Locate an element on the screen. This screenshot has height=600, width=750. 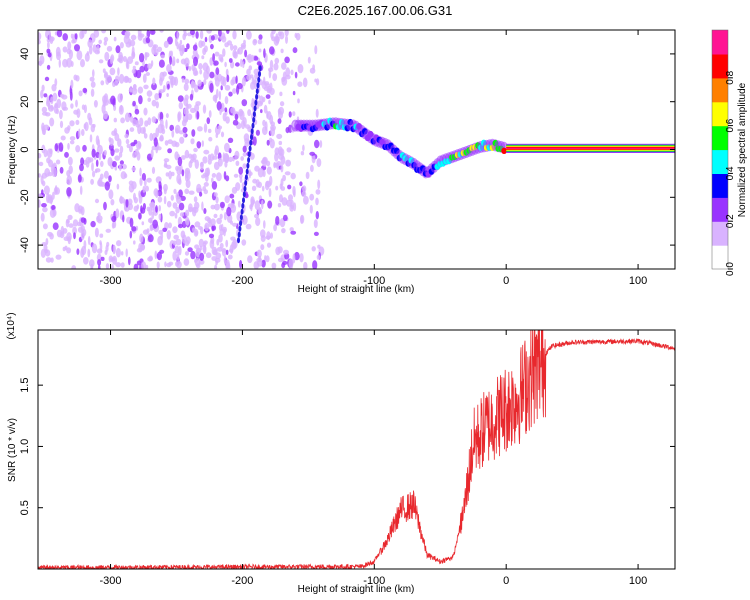
y-tick-label: -40 is located at coordinates (25, 245).